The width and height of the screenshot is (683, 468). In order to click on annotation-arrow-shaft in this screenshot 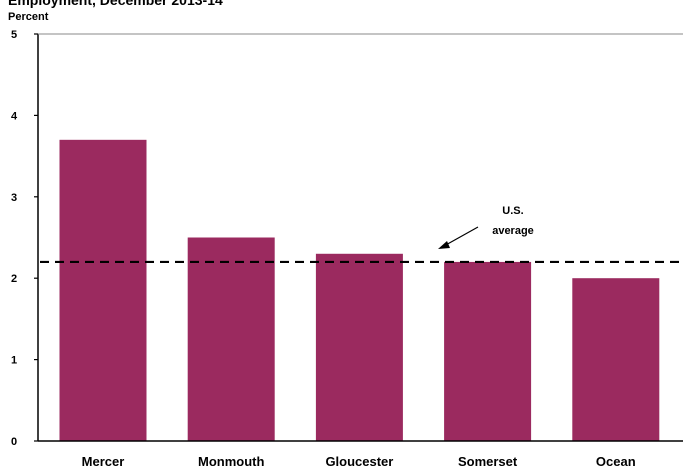, I will do `click(461, 236)`.